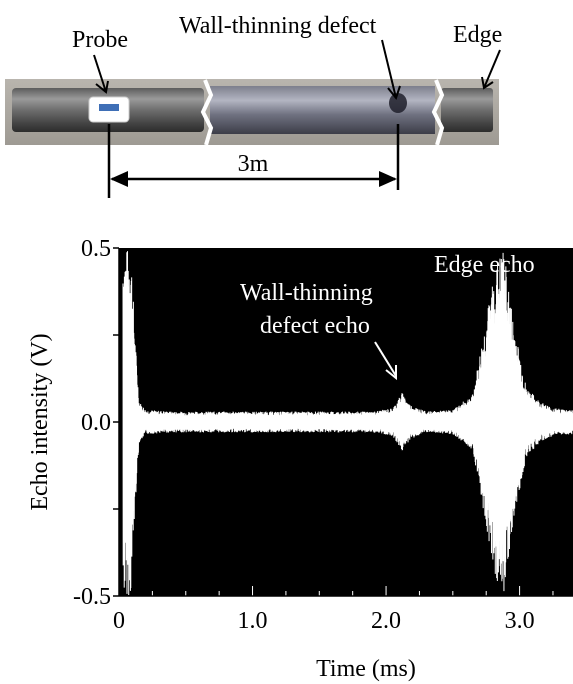 The height and width of the screenshot is (684, 573). Describe the element at coordinates (394, 93) in the screenshot. I see `defect-pointer-head` at that location.